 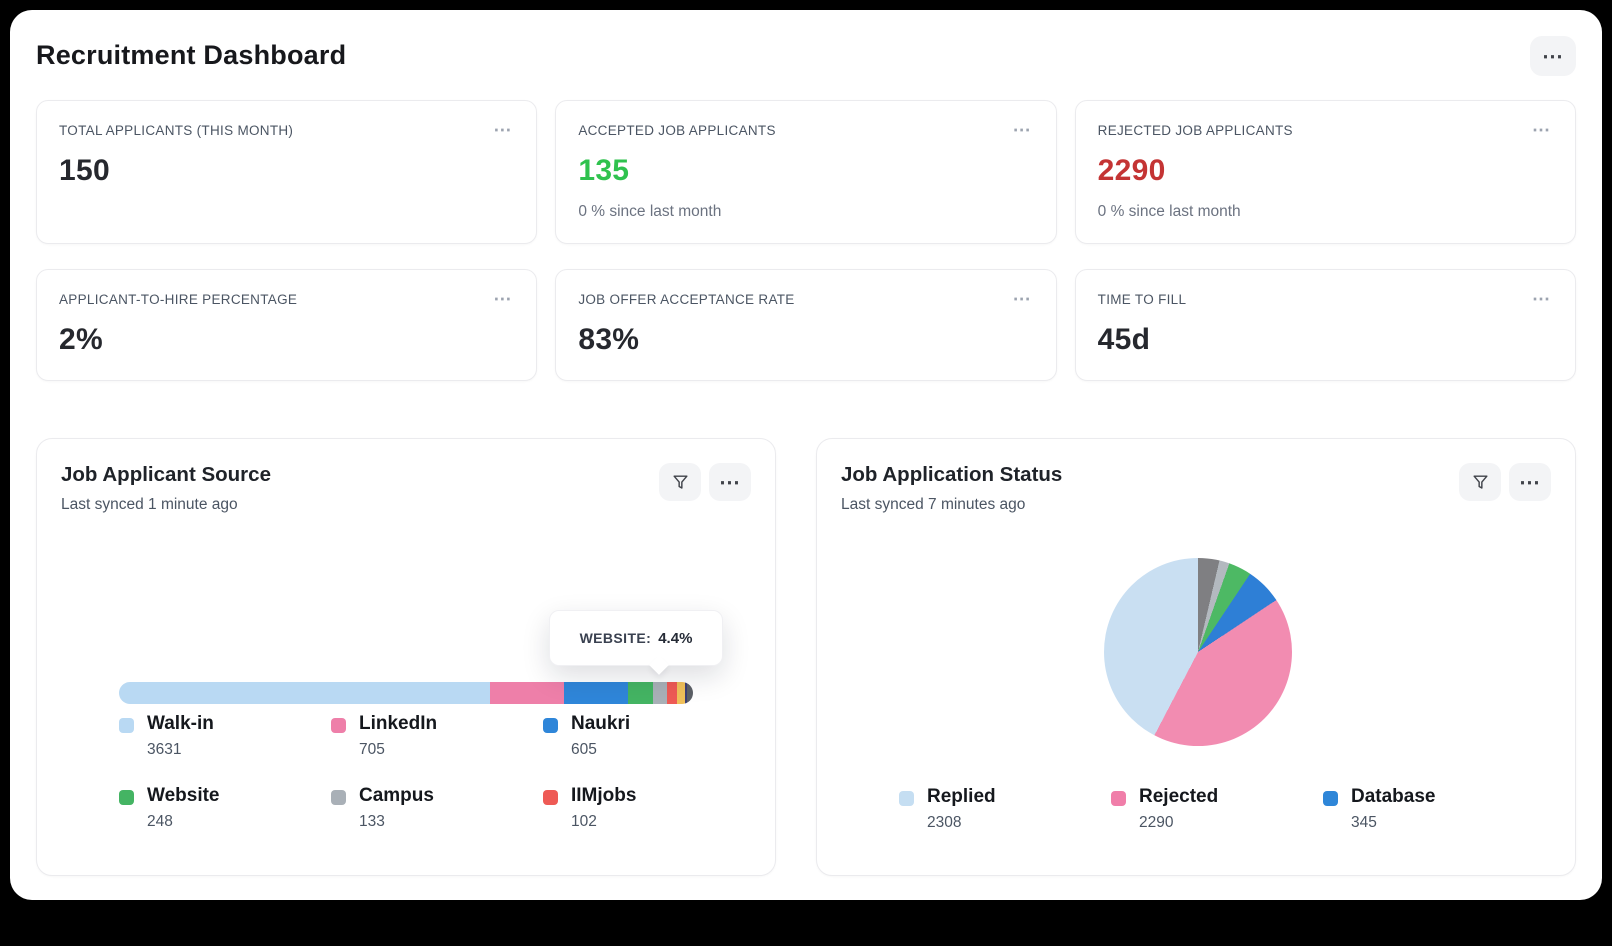 What do you see at coordinates (287, 172) in the screenshot?
I see `stat-card-total-applicants: TOTAL APPLICANTS (THIS MONTH) ⋯ 150` at bounding box center [287, 172].